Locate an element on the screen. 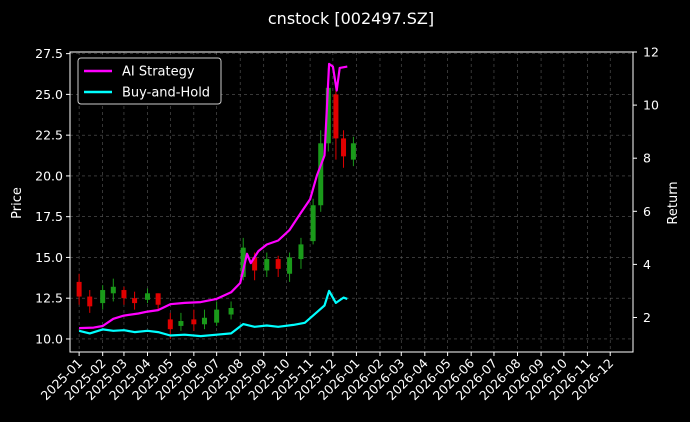 The image size is (690, 422). y-left-tick-label: 27.5 is located at coordinates (49, 53).